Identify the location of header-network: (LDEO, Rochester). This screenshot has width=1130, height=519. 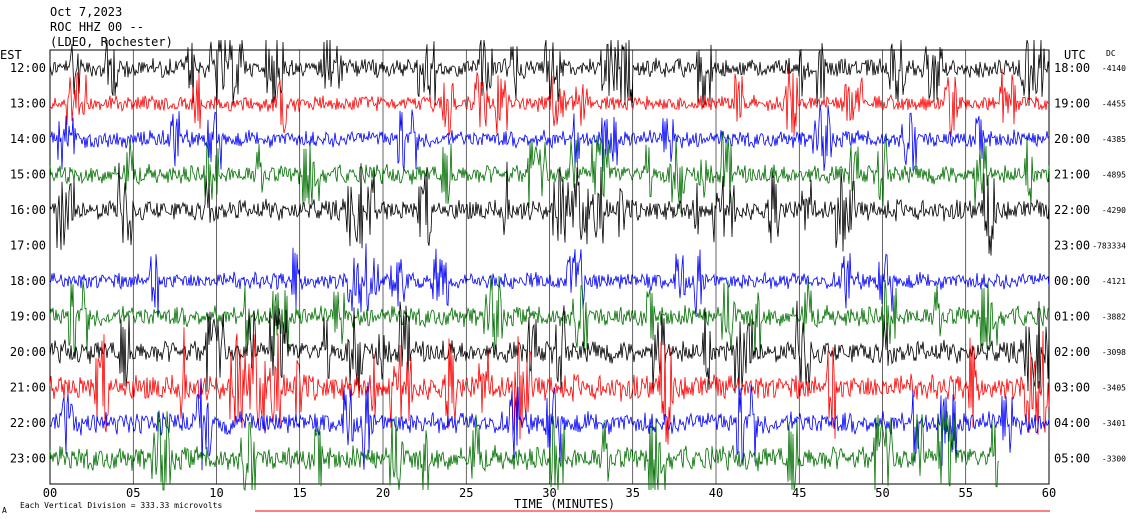
(111, 42).